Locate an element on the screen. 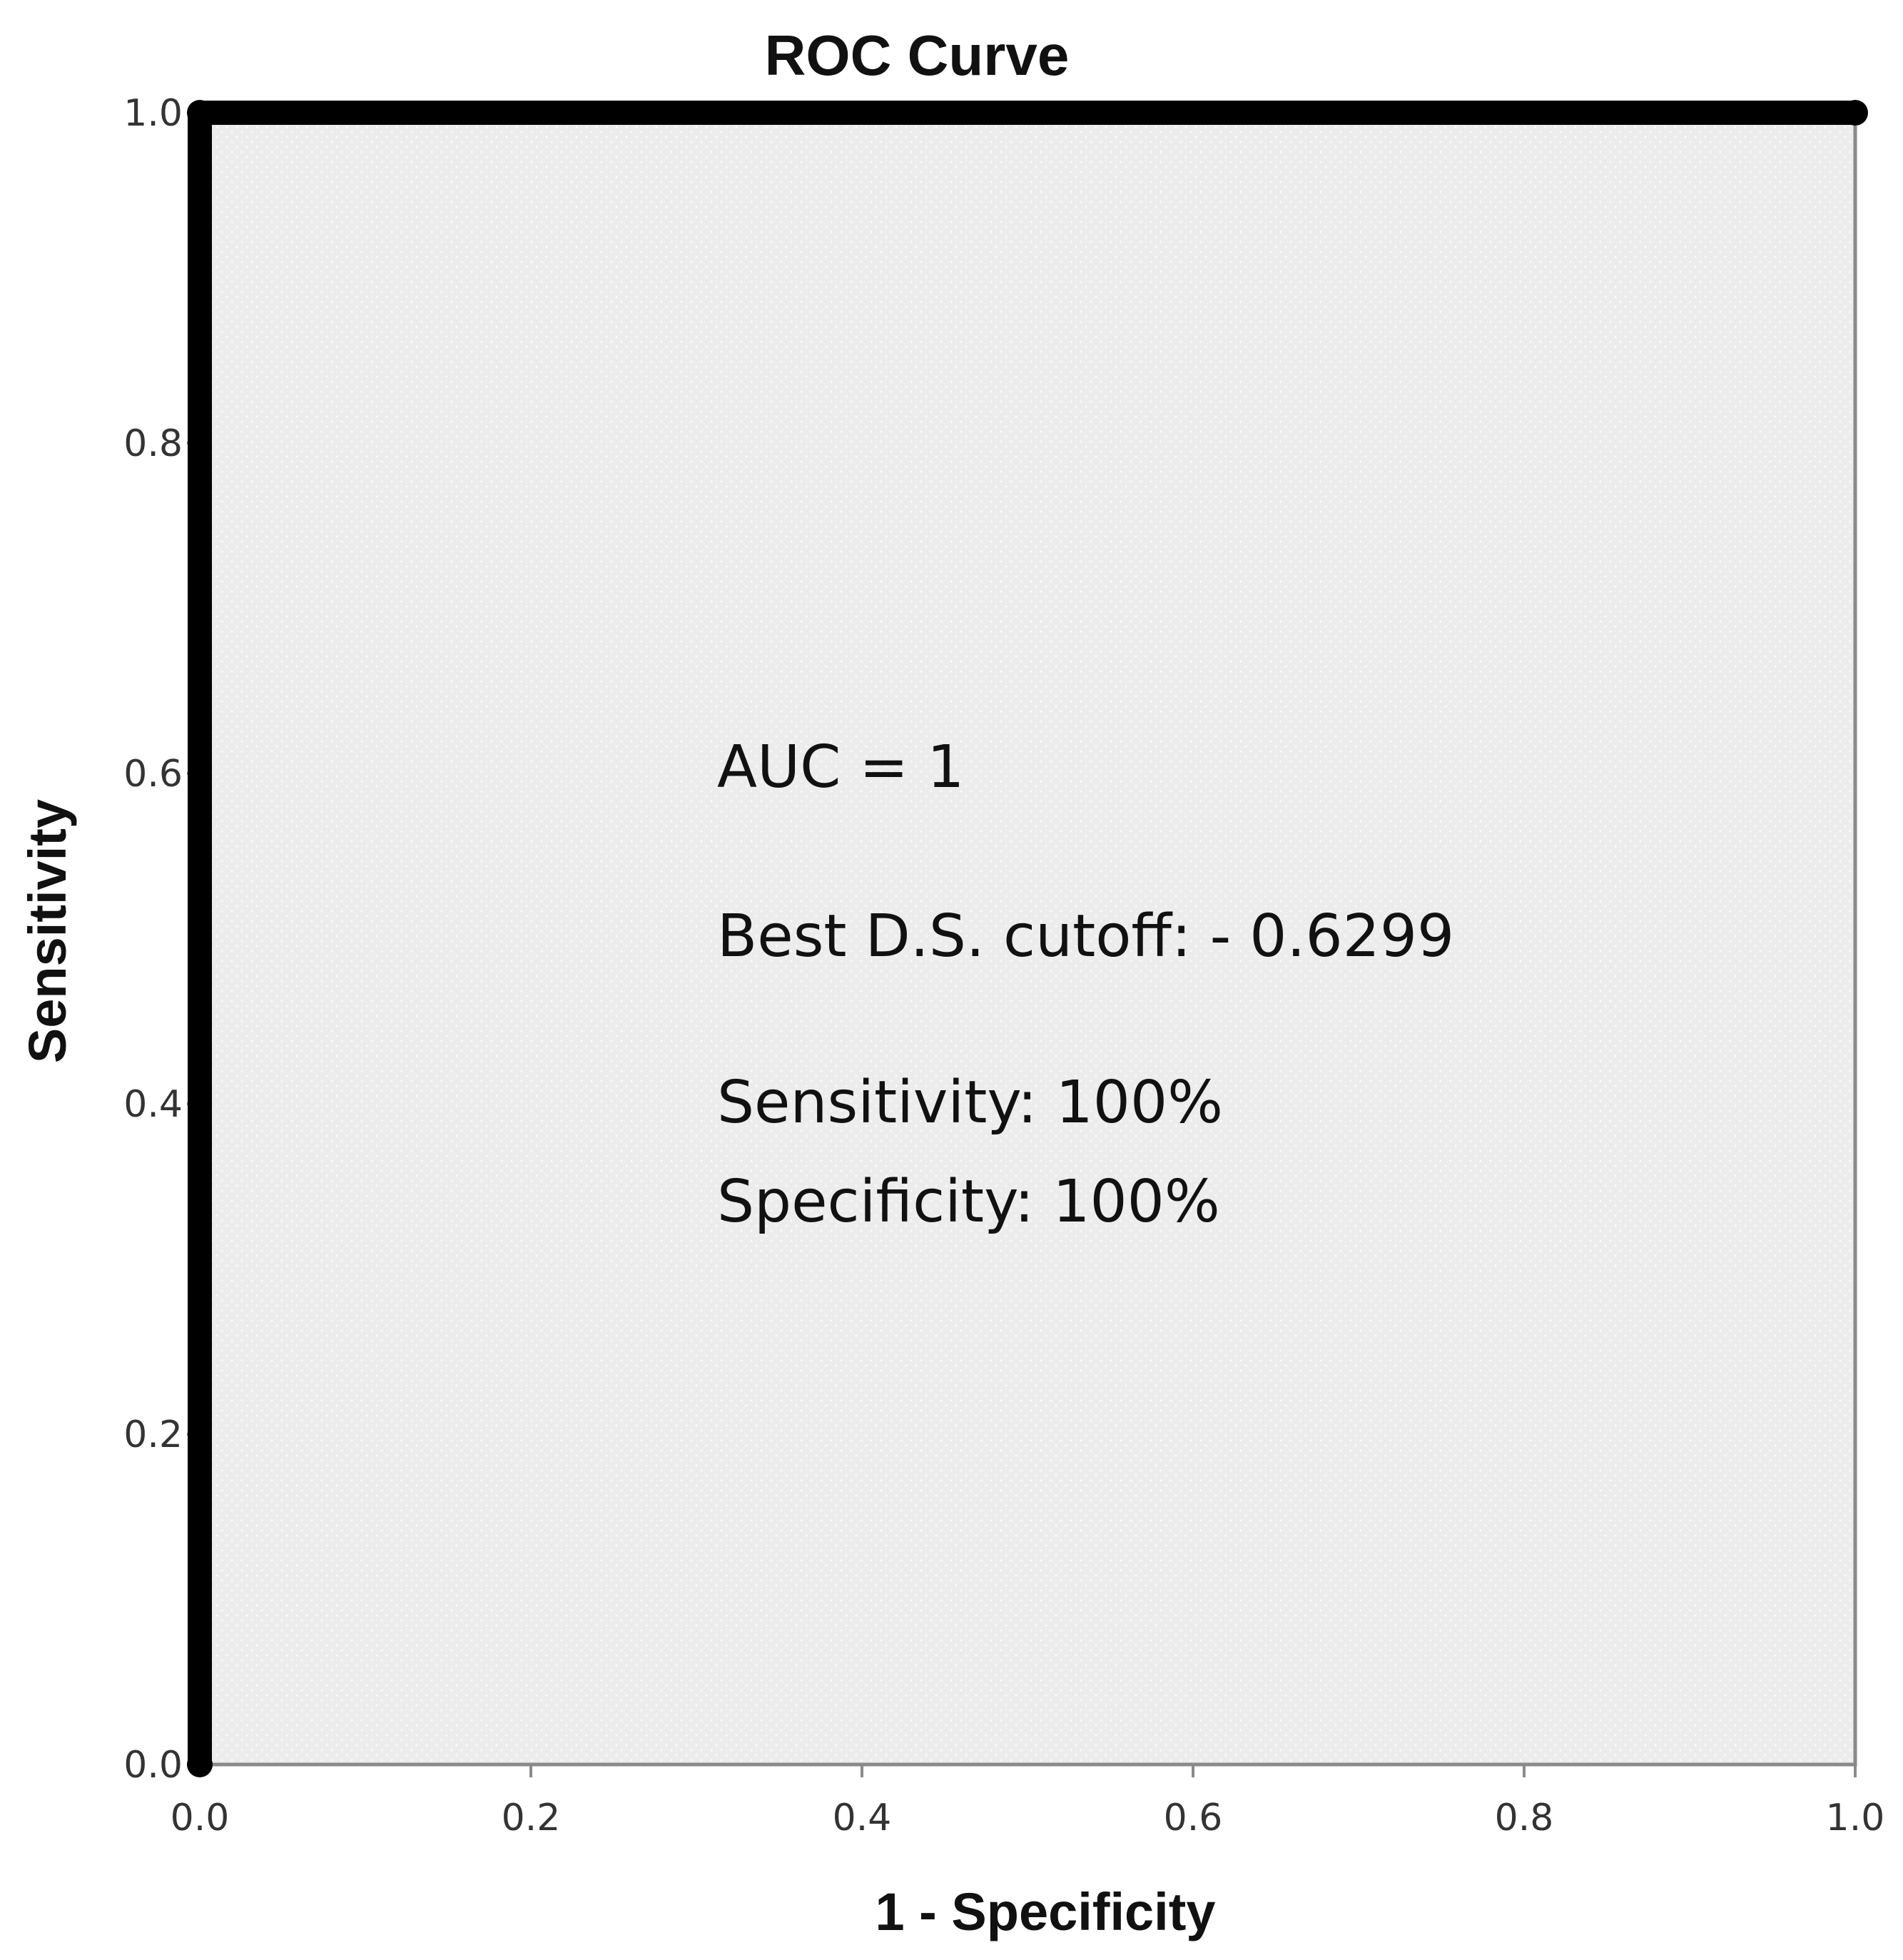  y-tick-label: 0.8 is located at coordinates (153, 444).